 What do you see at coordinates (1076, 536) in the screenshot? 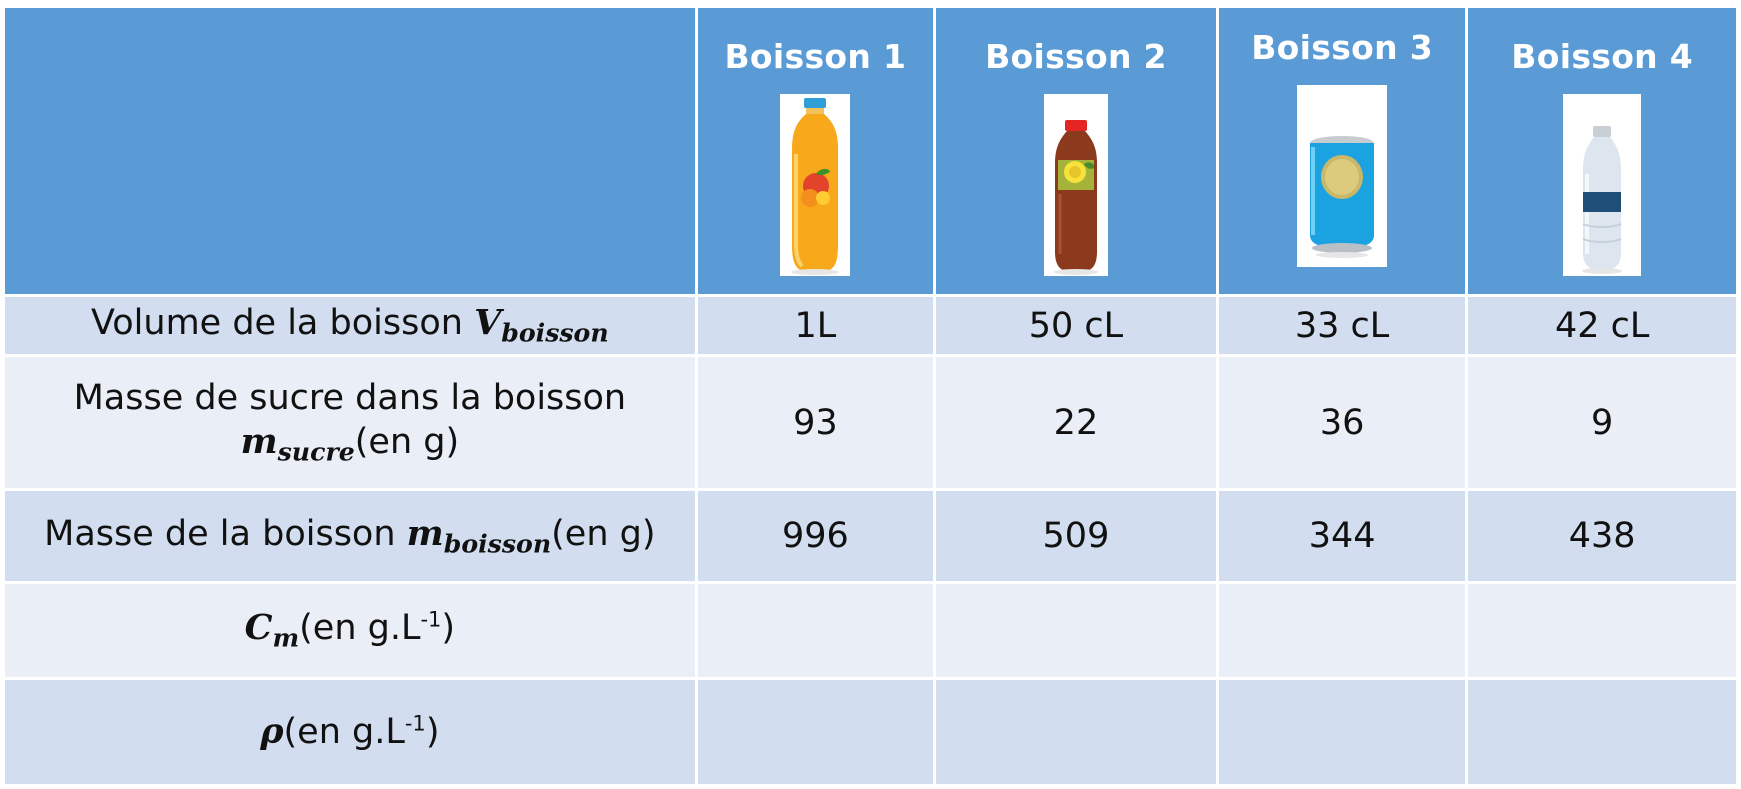
I see `table-cell: 509` at bounding box center [1076, 536].